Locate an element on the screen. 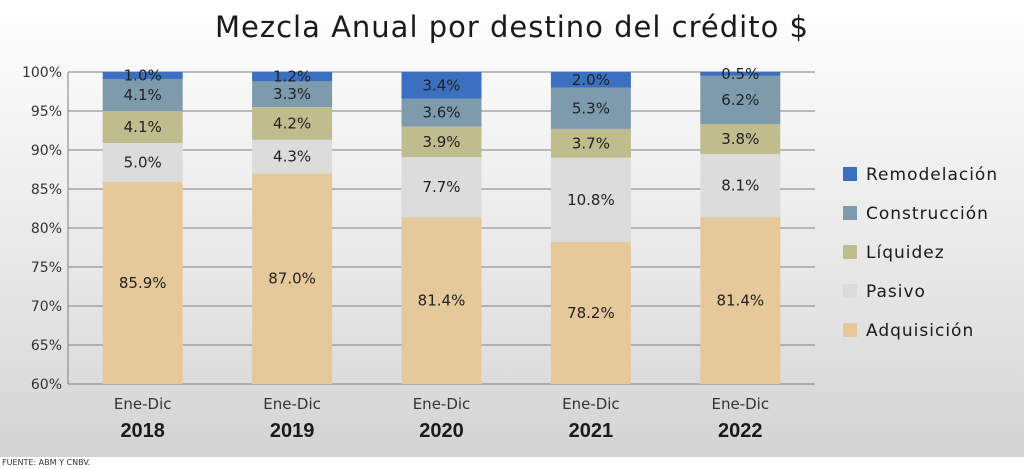 The width and height of the screenshot is (1024, 469). data-label: 3.3% is located at coordinates (292, 94).